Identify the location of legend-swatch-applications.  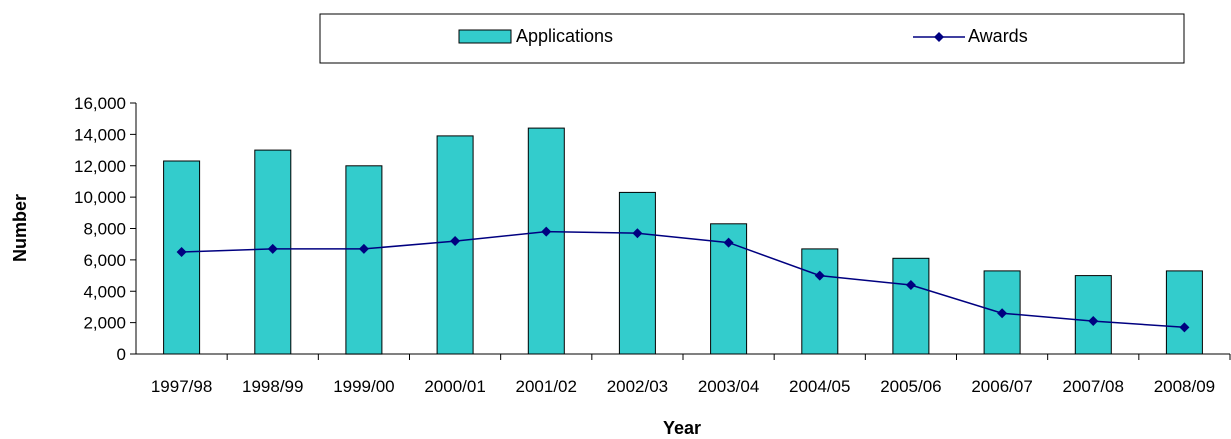
(485, 36).